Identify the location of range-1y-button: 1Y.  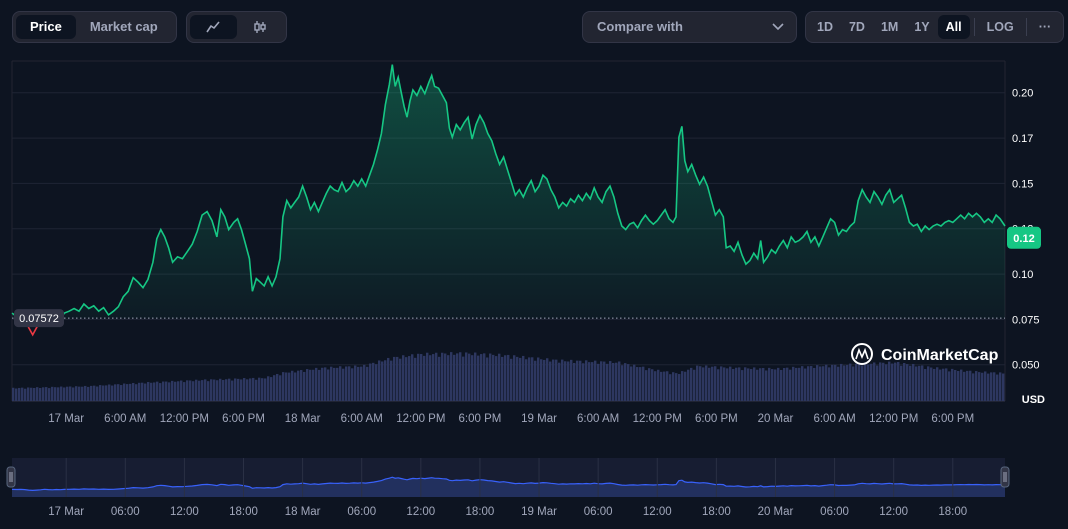
(922, 27).